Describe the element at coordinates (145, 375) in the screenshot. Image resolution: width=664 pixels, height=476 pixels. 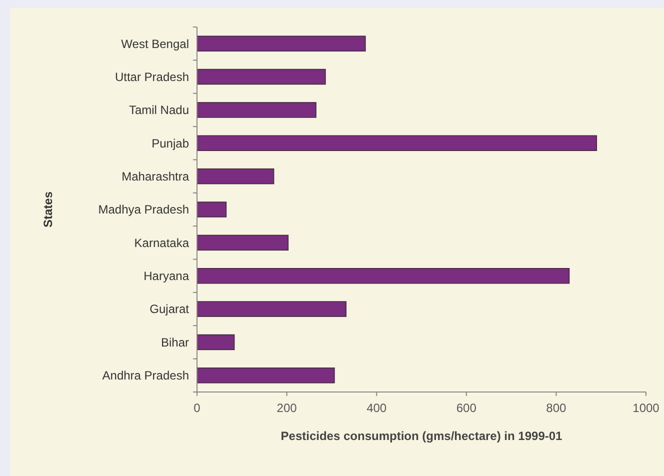
I see `y-tick-label: Andhra Pradesh` at that location.